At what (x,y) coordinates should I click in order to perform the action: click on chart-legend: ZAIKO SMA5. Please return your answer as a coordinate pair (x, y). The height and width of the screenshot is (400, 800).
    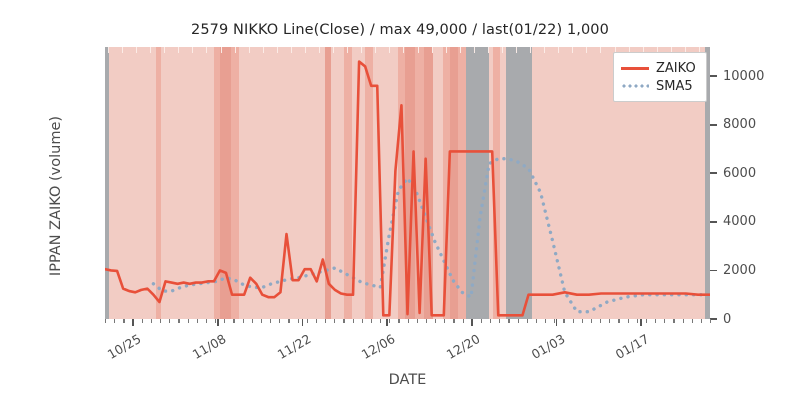
    Looking at the image, I should click on (660, 77).